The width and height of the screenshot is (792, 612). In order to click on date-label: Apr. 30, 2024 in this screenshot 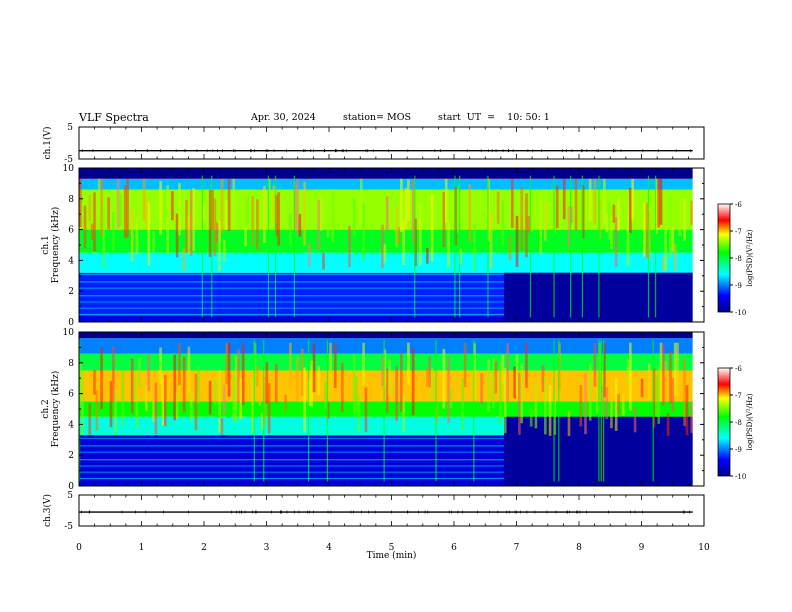, I will do `click(283, 117)`.